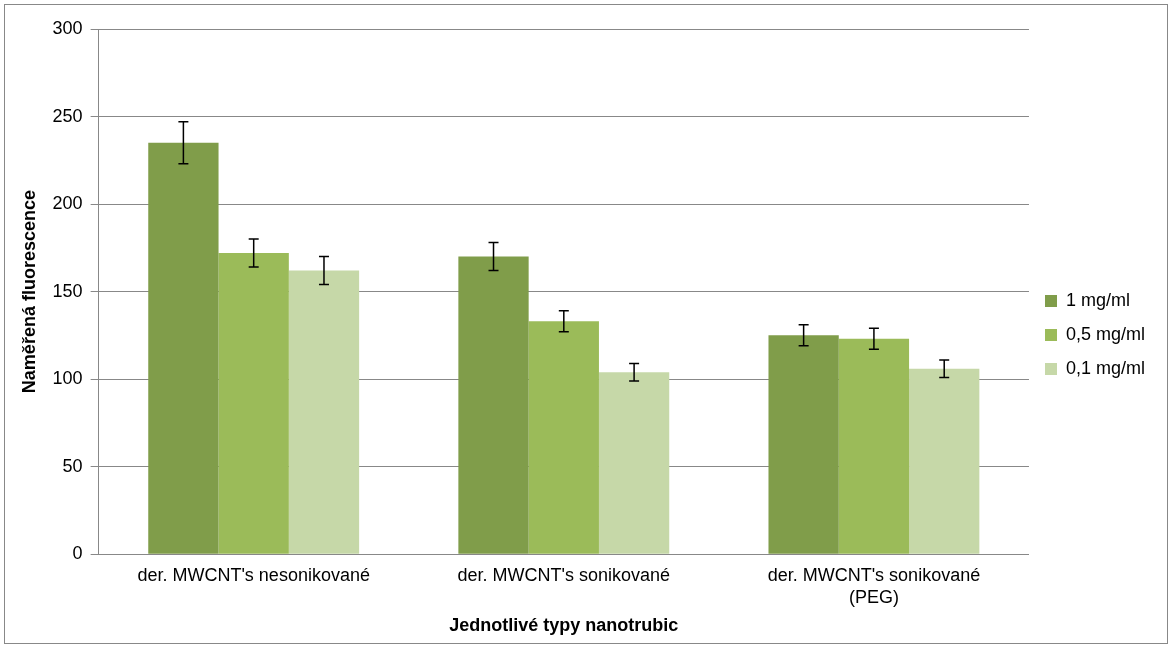 The image size is (1174, 649). What do you see at coordinates (67, 203) in the screenshot?
I see `y-tick-label: 200` at bounding box center [67, 203].